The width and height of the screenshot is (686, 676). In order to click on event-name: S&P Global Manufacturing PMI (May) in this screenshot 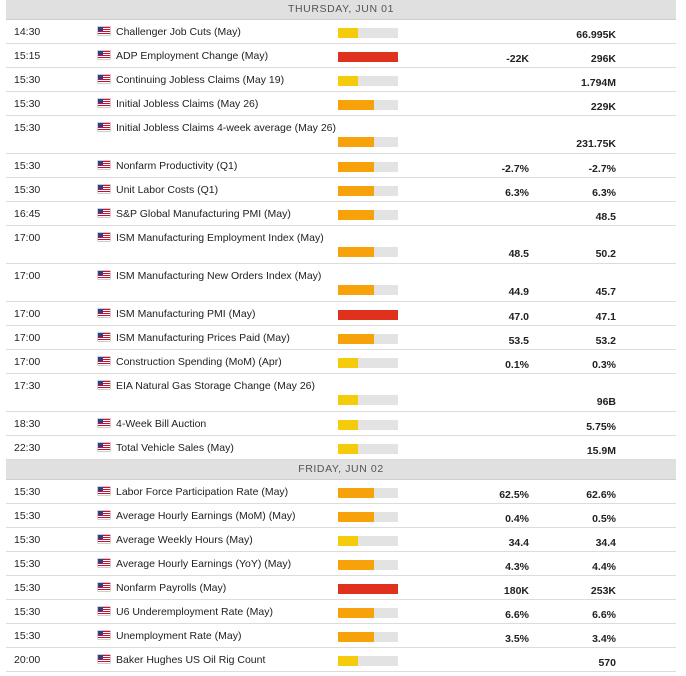, I will do `click(203, 214)`.